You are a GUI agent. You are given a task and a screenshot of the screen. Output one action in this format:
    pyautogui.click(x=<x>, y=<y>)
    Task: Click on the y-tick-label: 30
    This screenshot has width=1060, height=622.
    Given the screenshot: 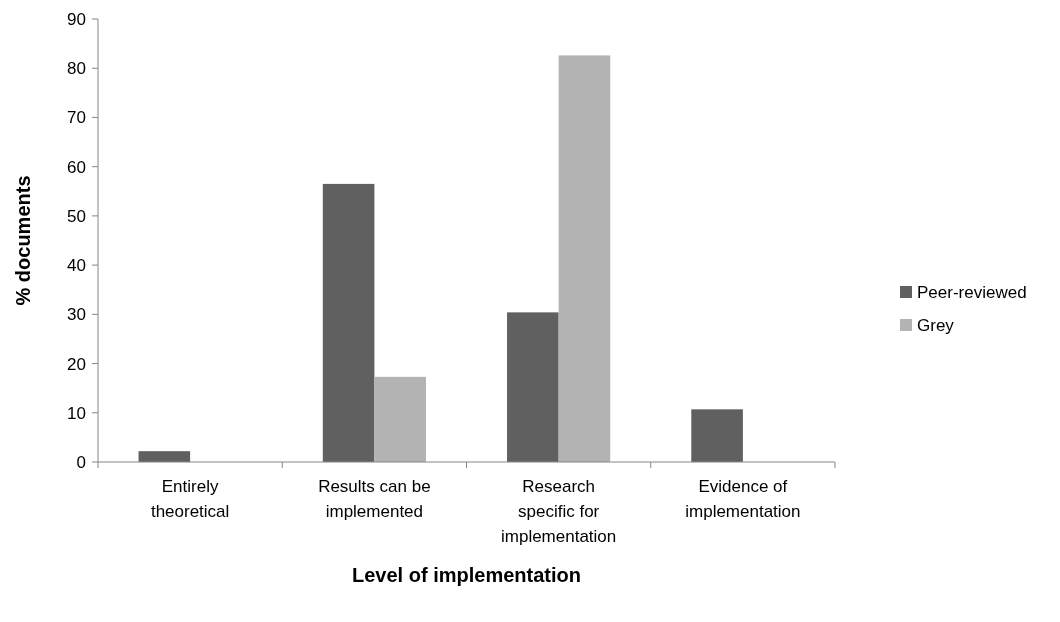 What is the action you would take?
    pyautogui.click(x=76, y=315)
    